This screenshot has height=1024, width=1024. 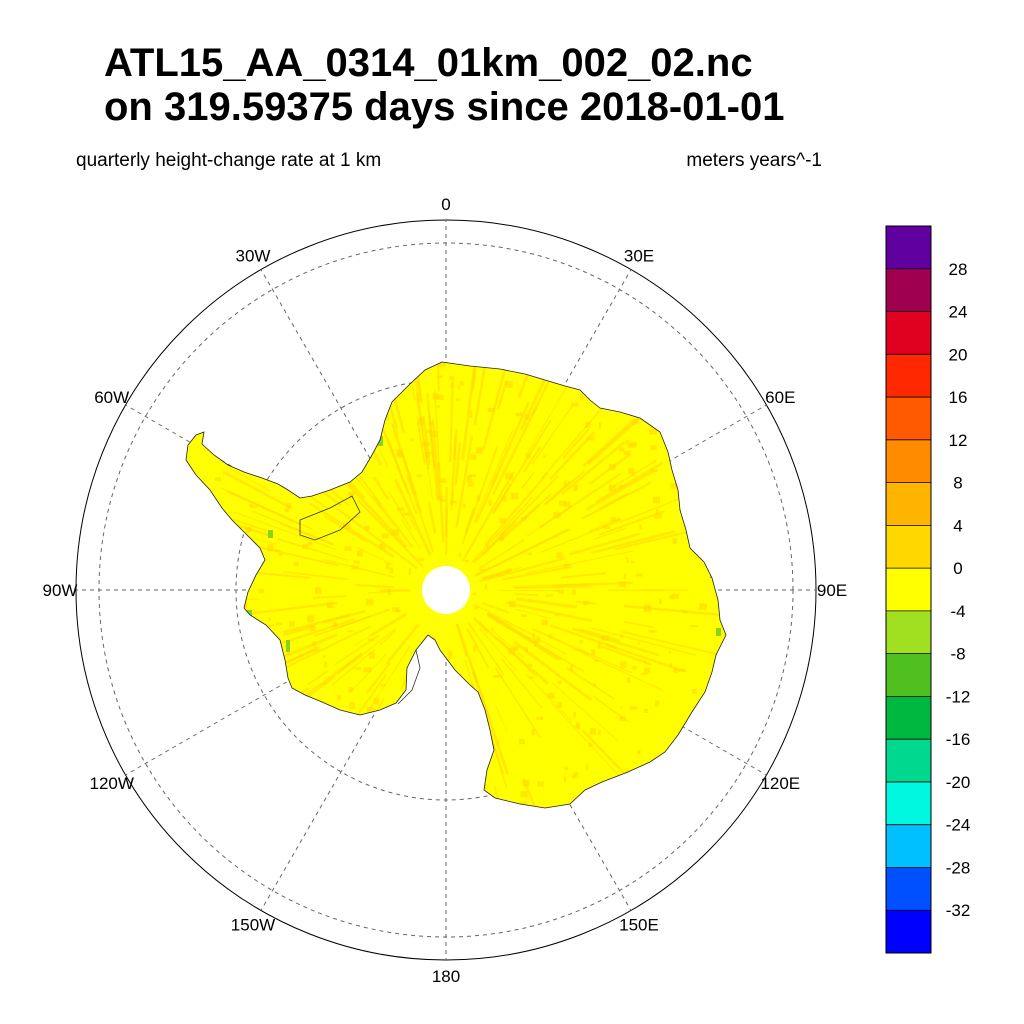 What do you see at coordinates (253, 924) in the screenshot?
I see `longitude-label: 150W` at bounding box center [253, 924].